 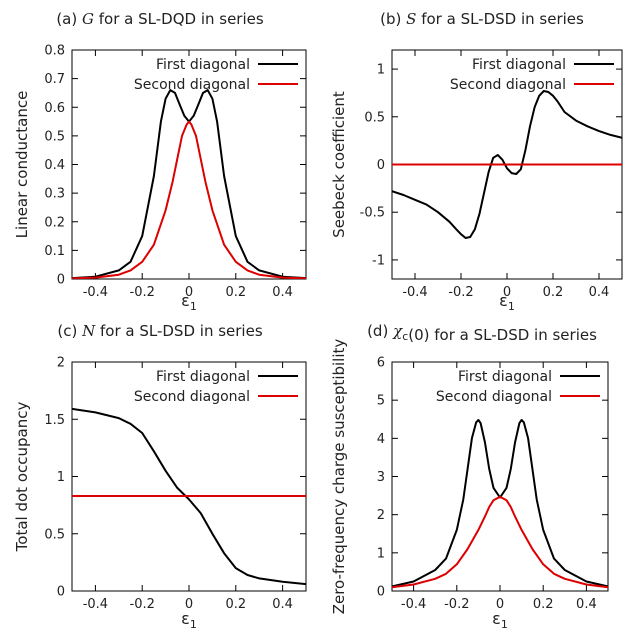 I want to click on panel-title: (d) χc(0) for a SL-DSD in series, so click(x=482, y=333).